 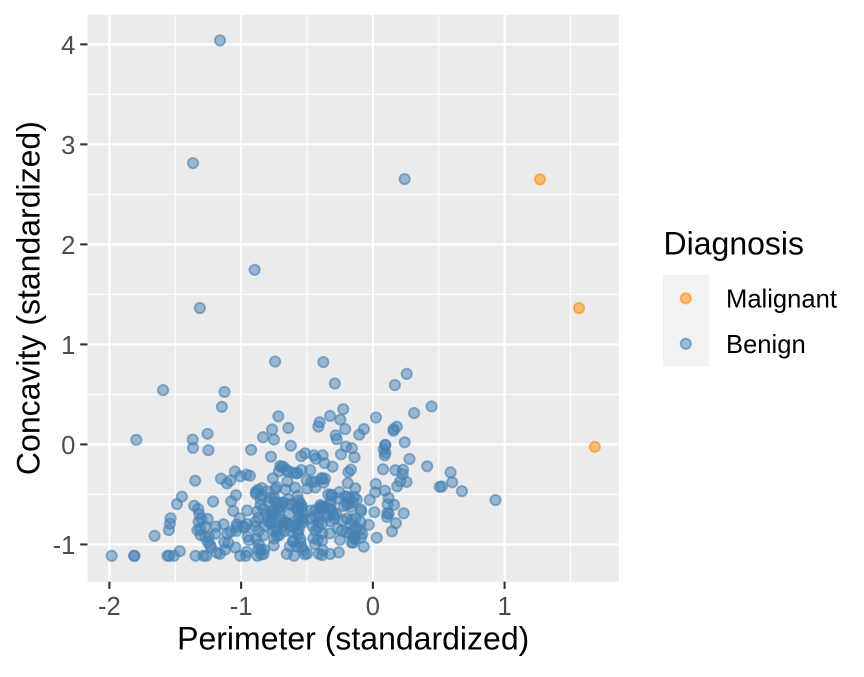 What do you see at coordinates (766, 345) in the screenshot?
I see `svg-text: Benign` at bounding box center [766, 345].